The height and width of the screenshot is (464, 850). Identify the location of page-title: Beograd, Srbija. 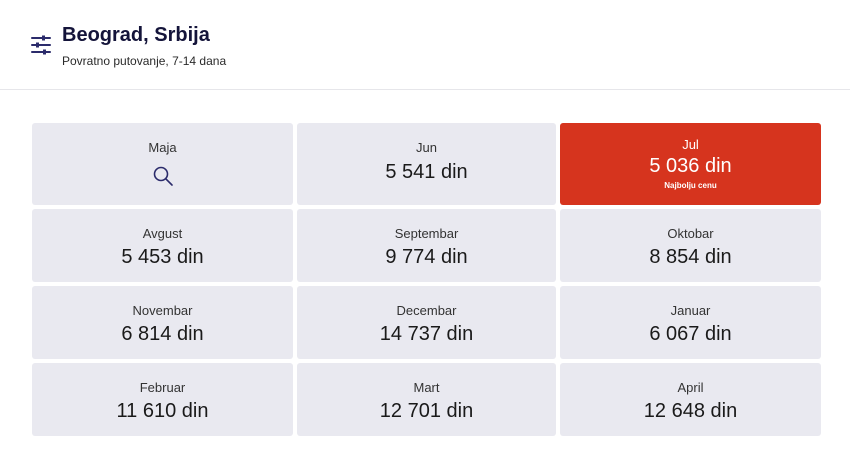
(136, 35).